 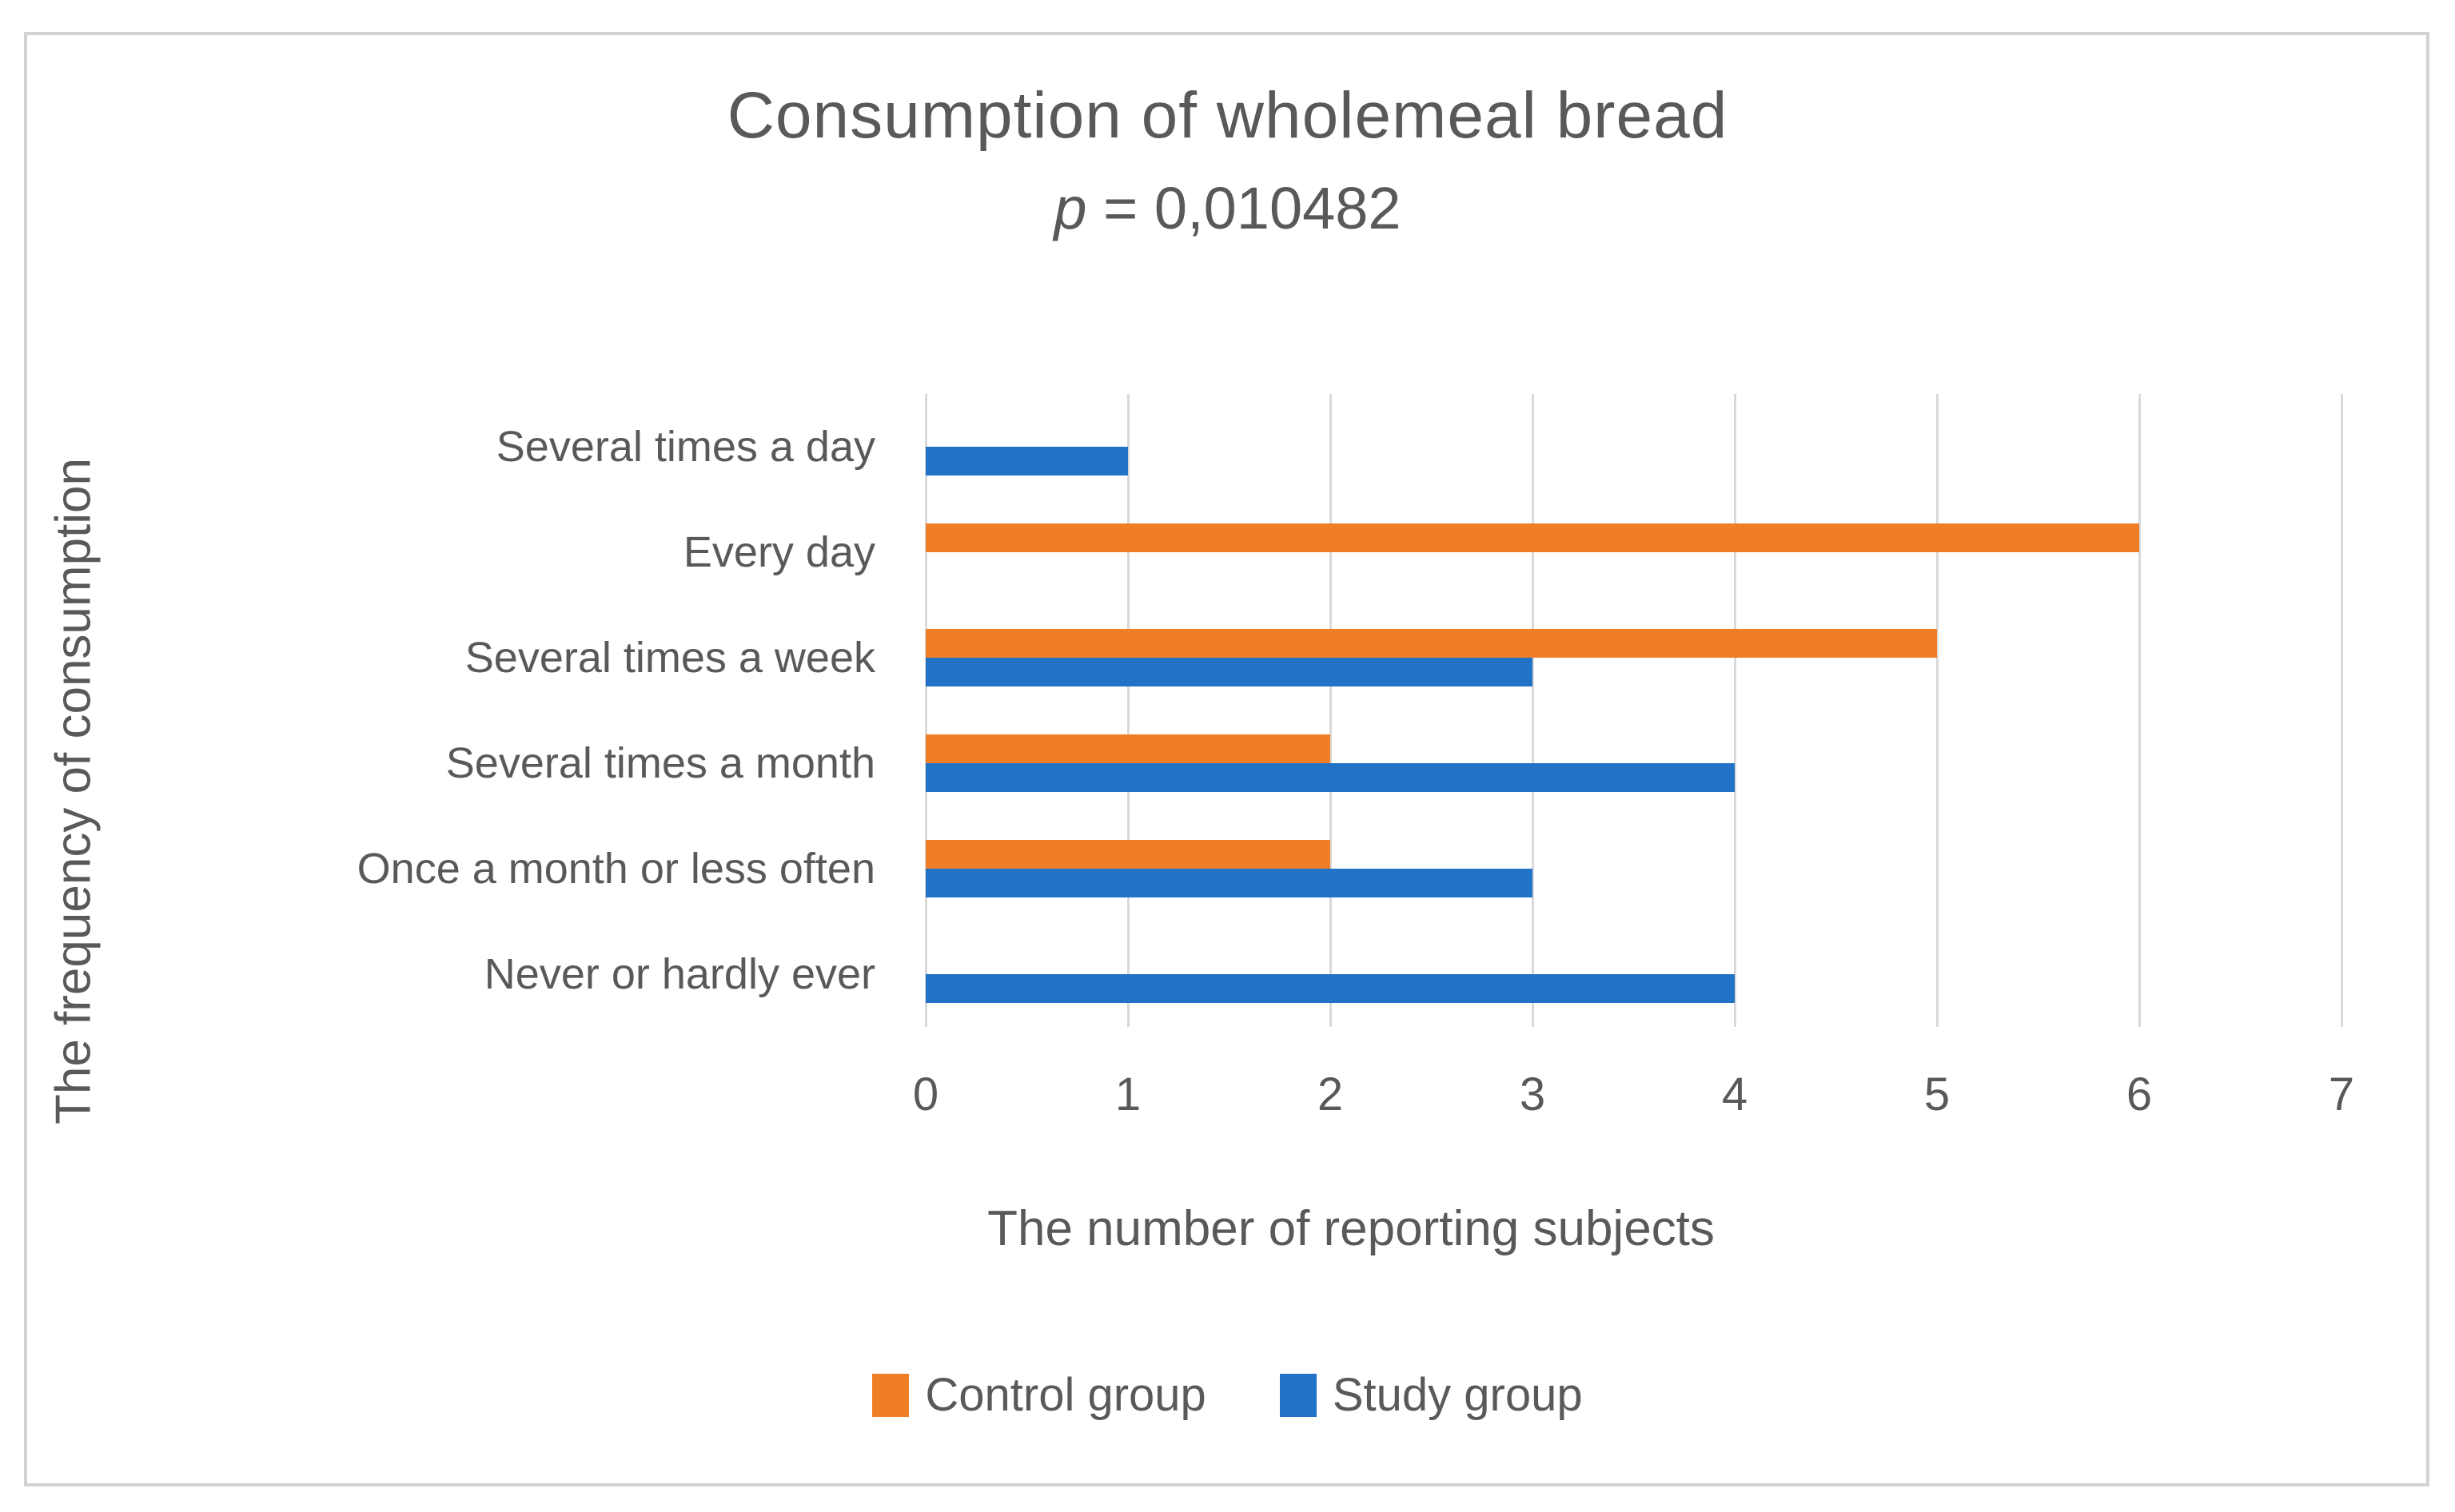 I want to click on chart-subtitle: p = 0,010482, so click(x=1227, y=208).